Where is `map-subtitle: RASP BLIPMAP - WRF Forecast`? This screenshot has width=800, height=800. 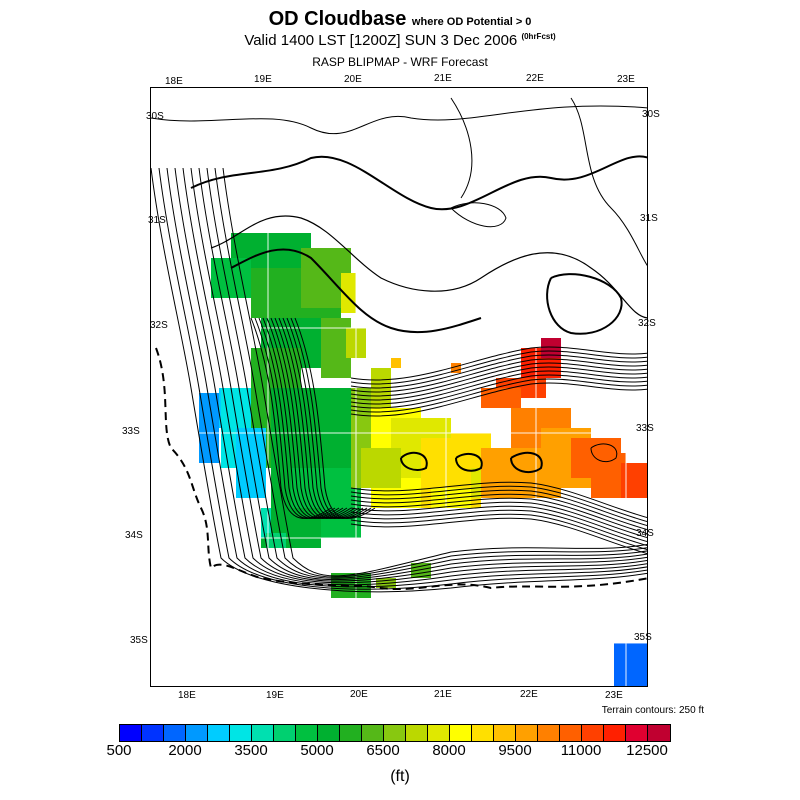
map-subtitle: RASP BLIPMAP - WRF Forecast is located at coordinates (400, 62).